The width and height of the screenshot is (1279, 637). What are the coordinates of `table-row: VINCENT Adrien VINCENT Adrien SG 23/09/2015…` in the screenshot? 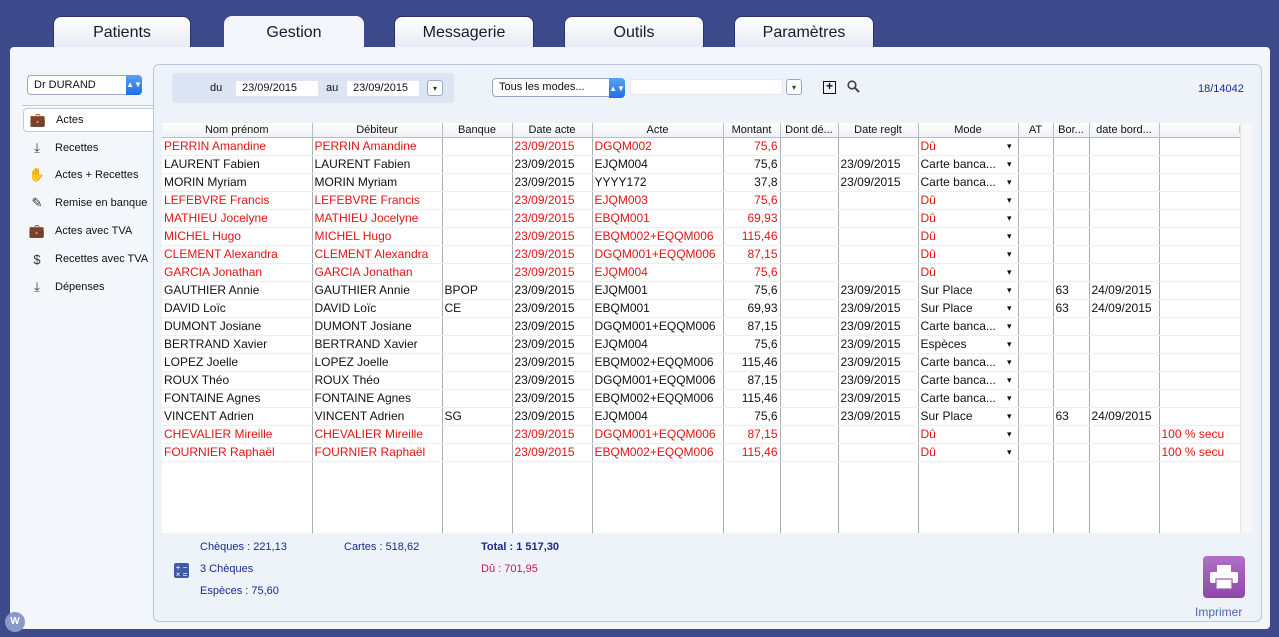 It's located at (707, 416).